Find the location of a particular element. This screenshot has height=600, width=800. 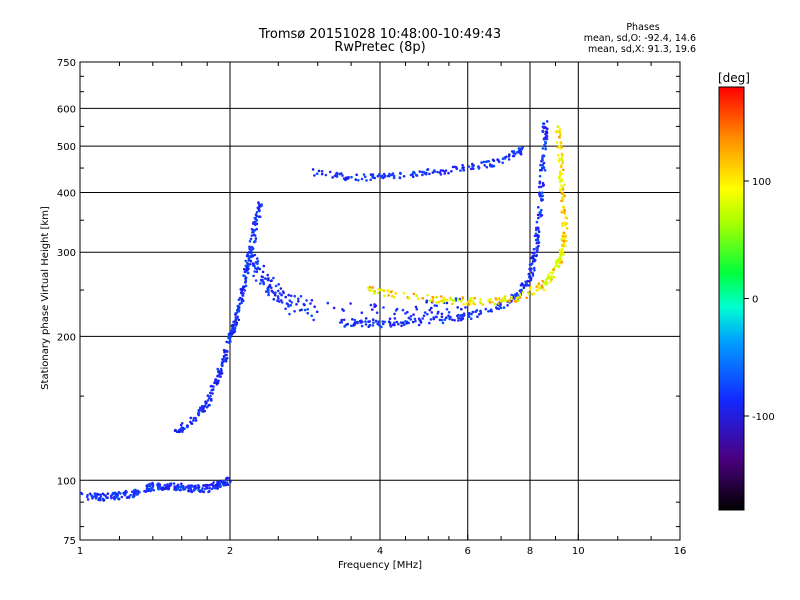

y-axis-label: Stationary phase Virtual Height [km] is located at coordinates (45, 298).